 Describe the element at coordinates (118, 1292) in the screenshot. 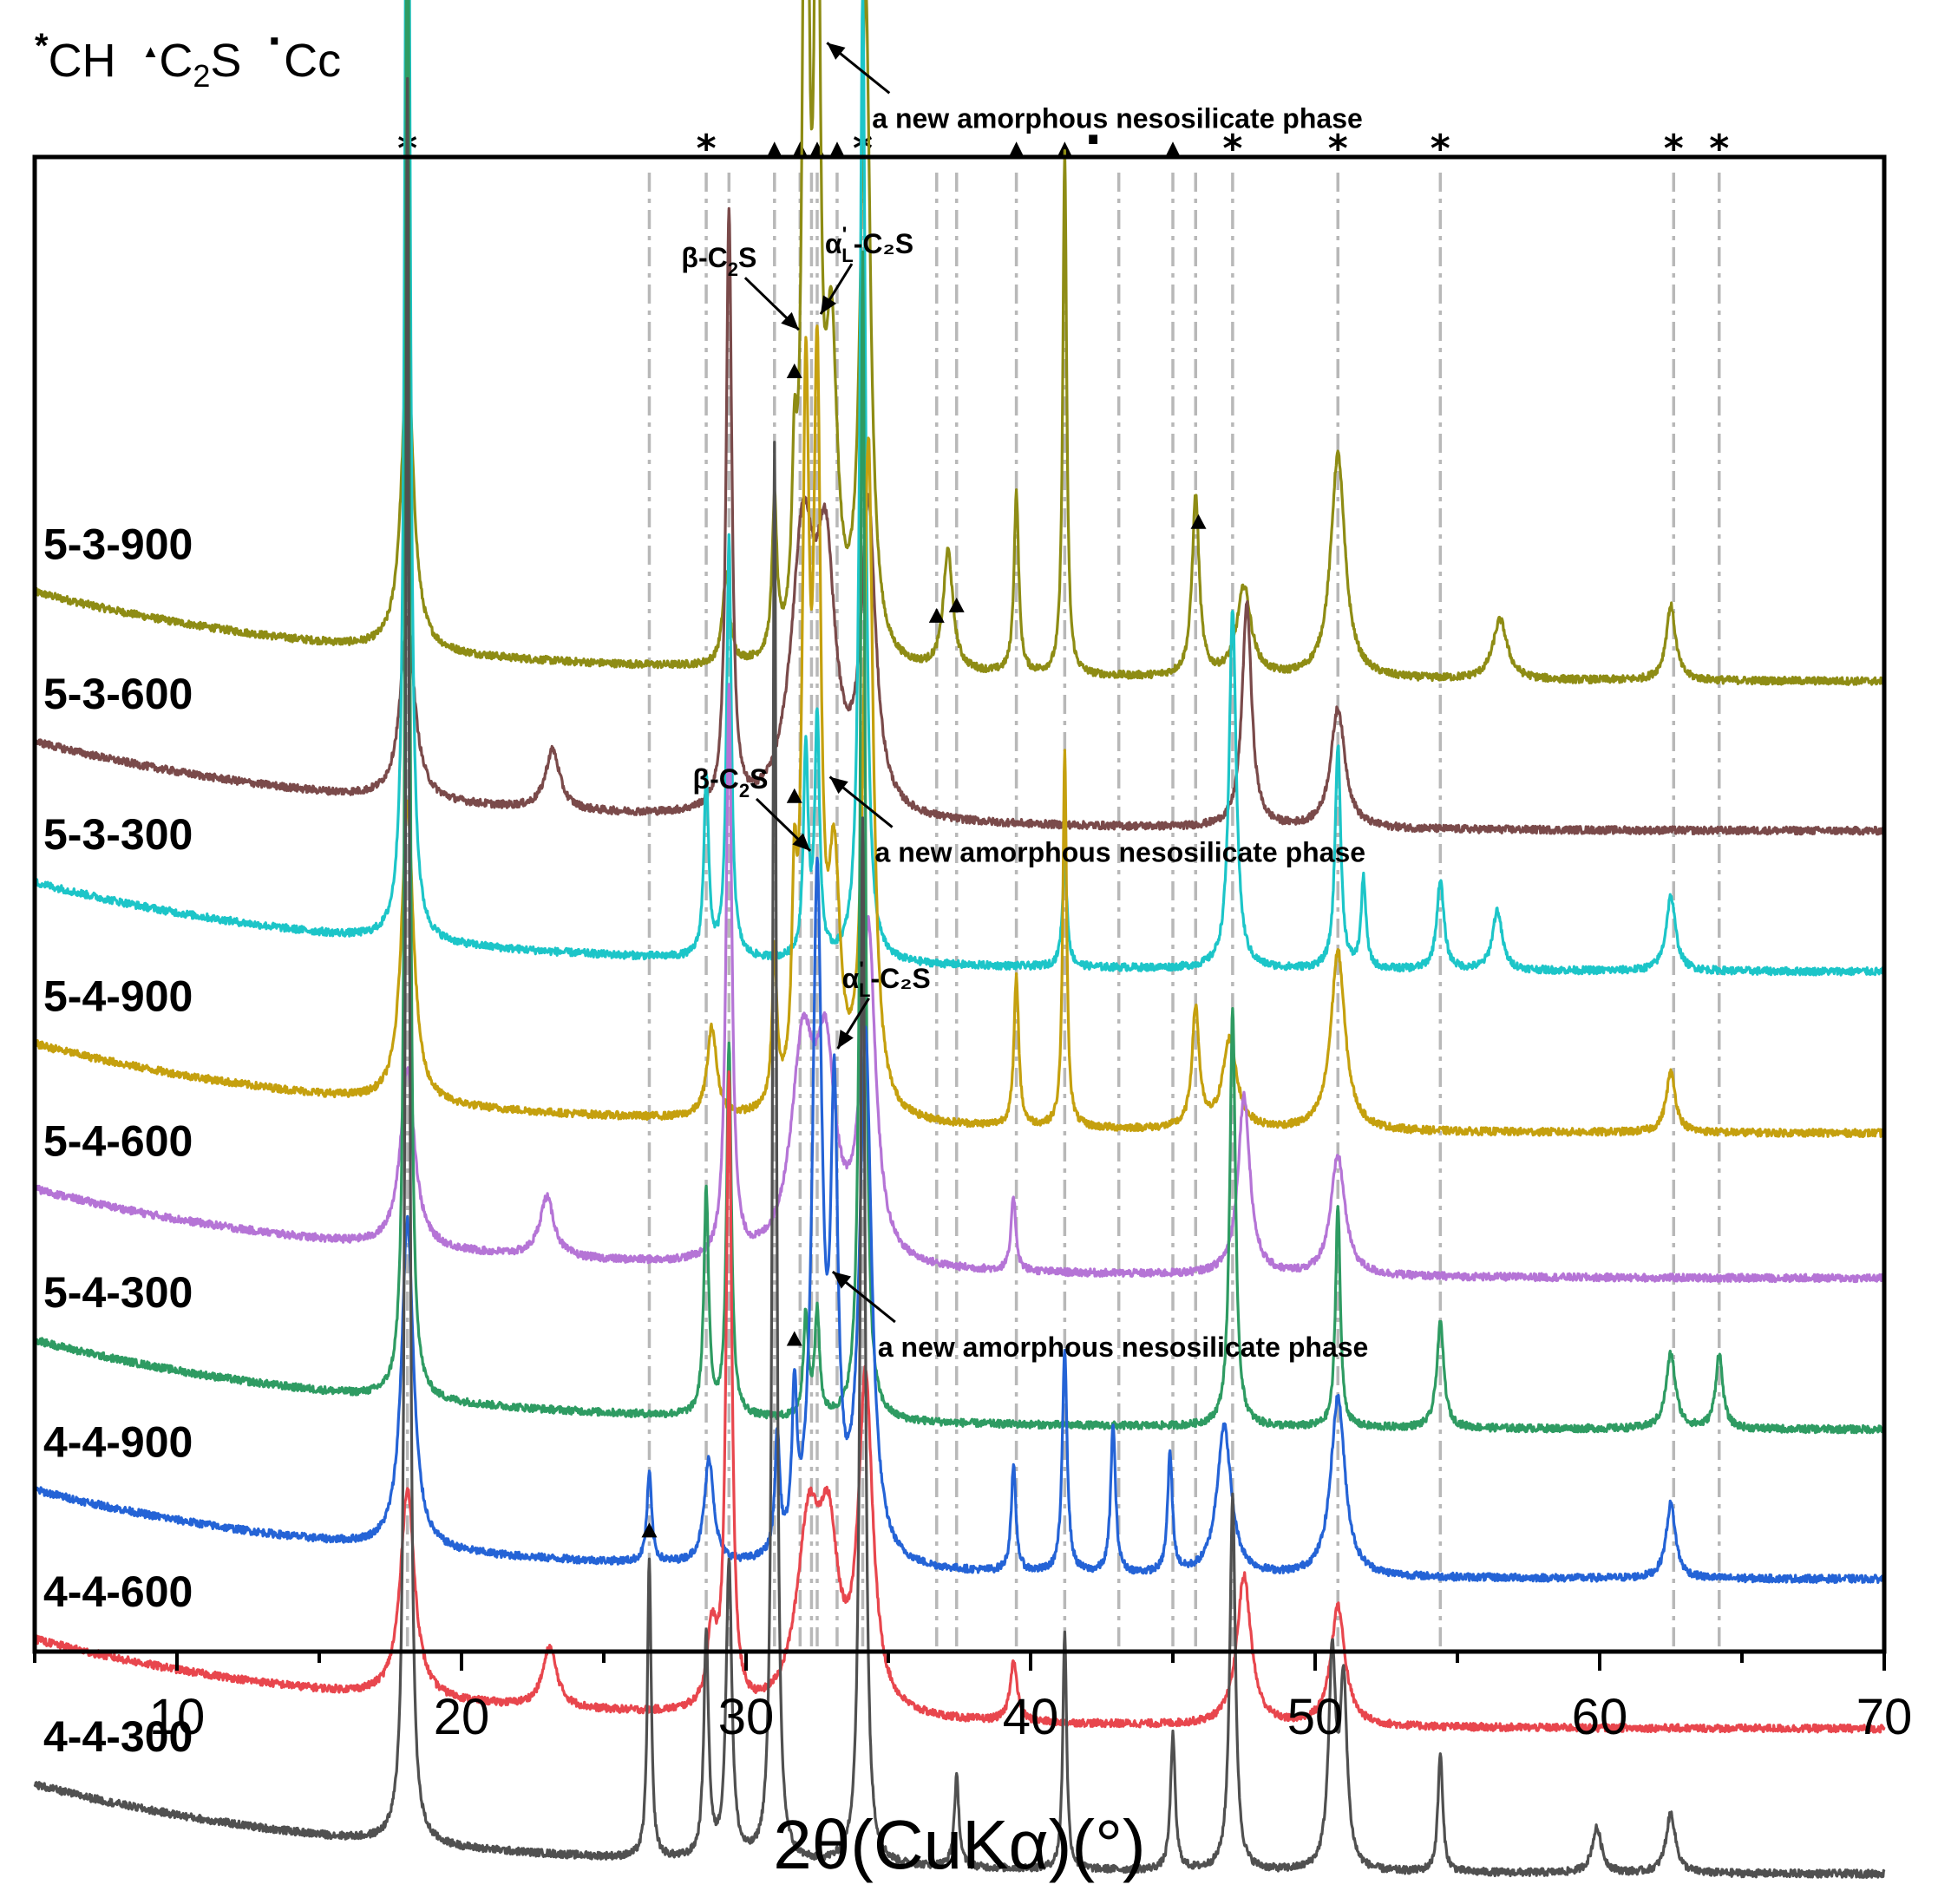

I see `series-label-5-4-300: 5-4-300` at that location.